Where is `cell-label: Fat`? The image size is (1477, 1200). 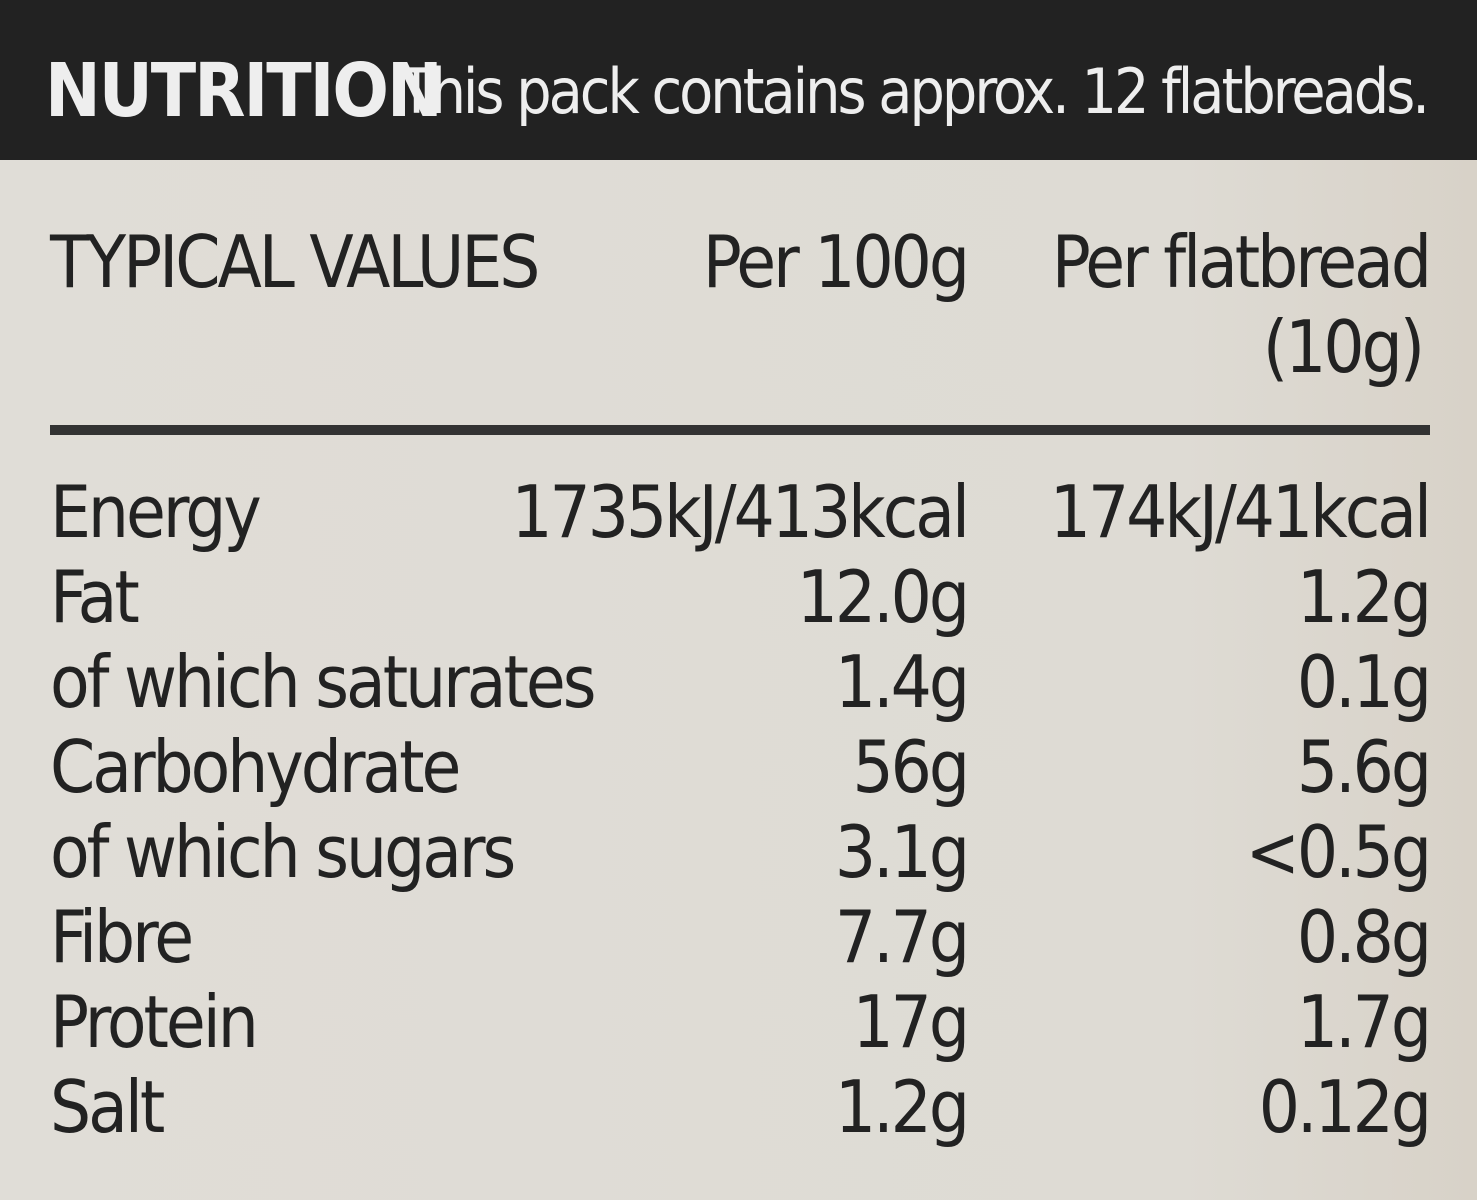 cell-label: Fat is located at coordinates (95, 597).